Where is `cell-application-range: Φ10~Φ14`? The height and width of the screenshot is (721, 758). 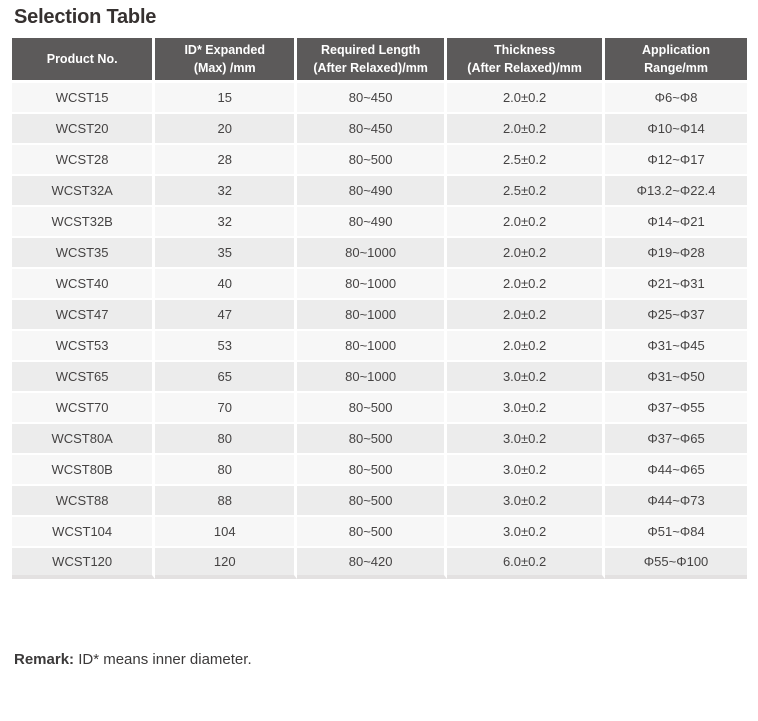
cell-application-range: Φ10~Φ14 is located at coordinates (676, 129).